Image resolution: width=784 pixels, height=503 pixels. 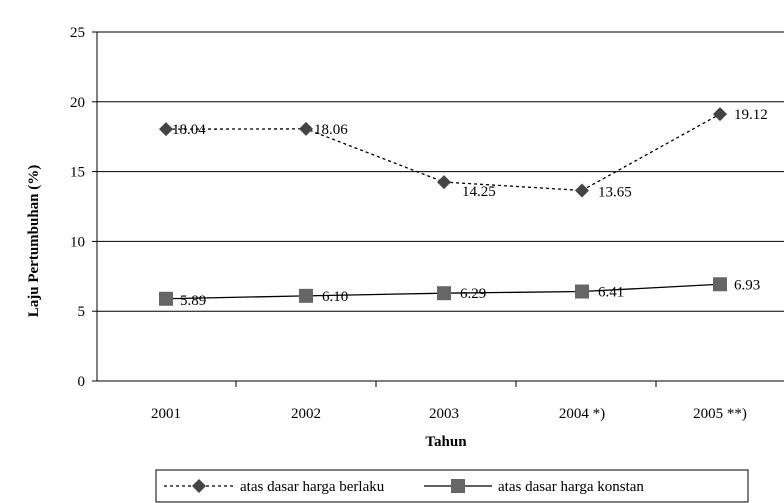 What do you see at coordinates (34, 241) in the screenshot?
I see `y-axis-label: Laju Pertumbuhan (%)` at bounding box center [34, 241].